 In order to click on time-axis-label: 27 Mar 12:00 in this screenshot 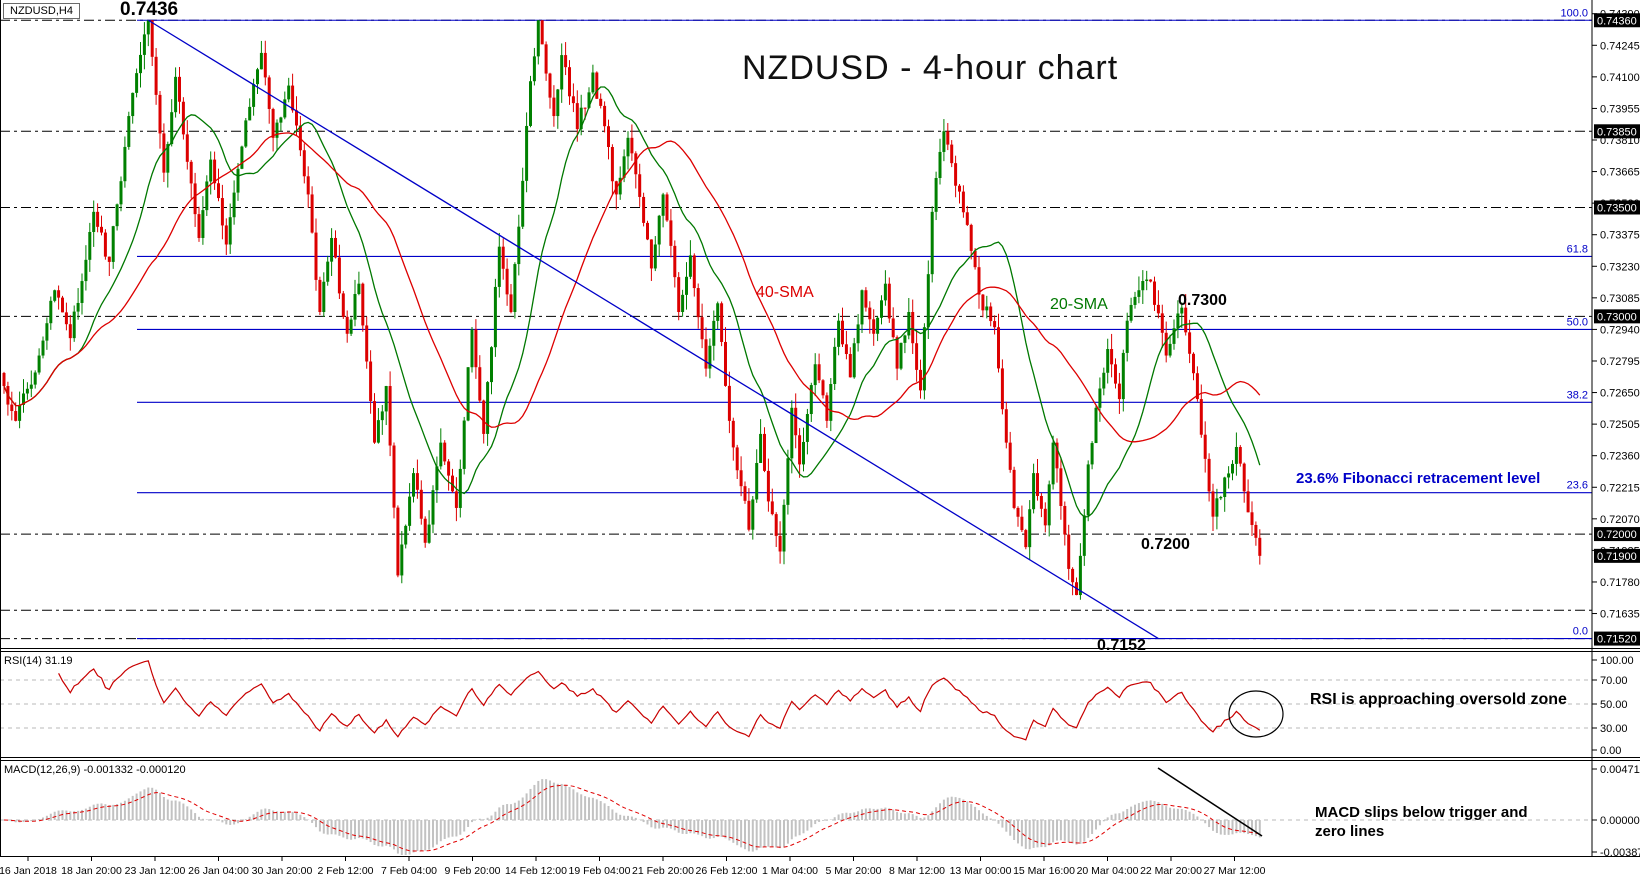, I will do `click(1235, 871)`.